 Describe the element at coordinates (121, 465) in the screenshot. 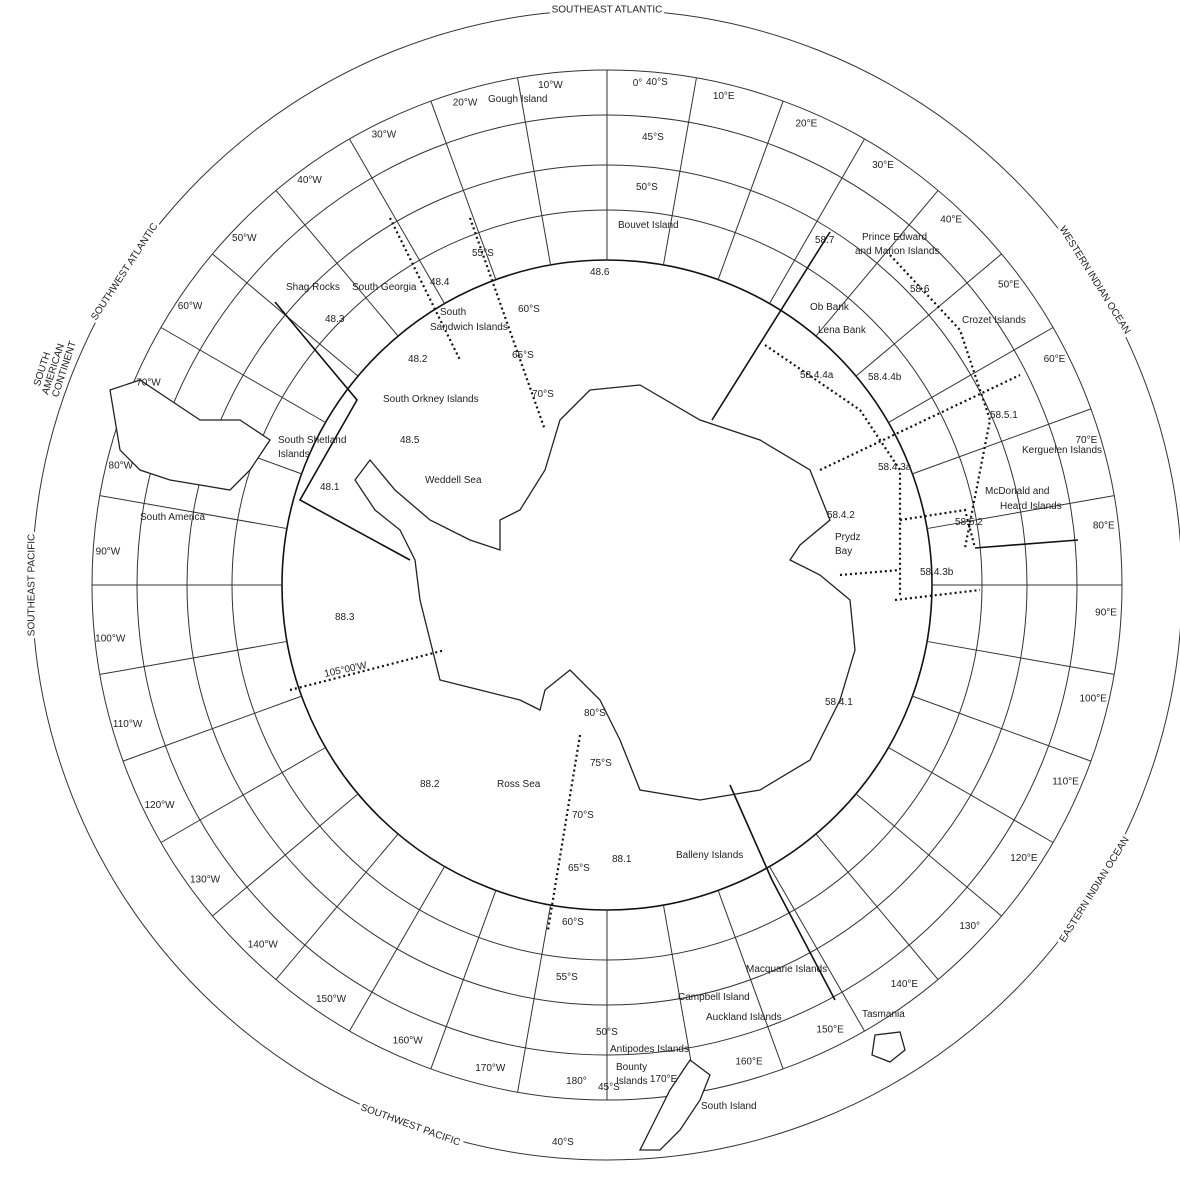

I see `meridian-label: 80°W` at that location.